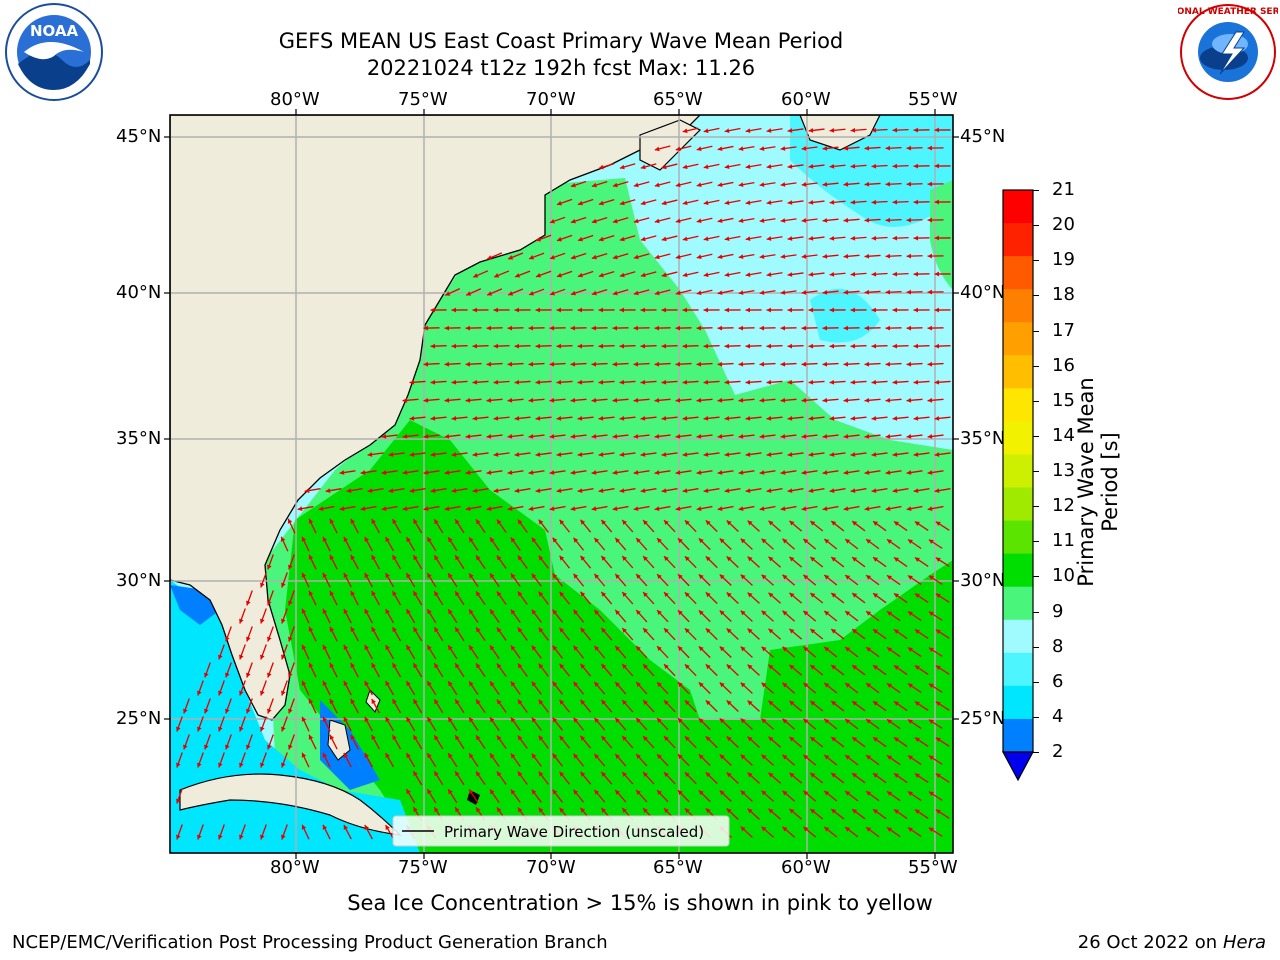  I want to click on lat-label-right: 40°N, so click(983, 292).